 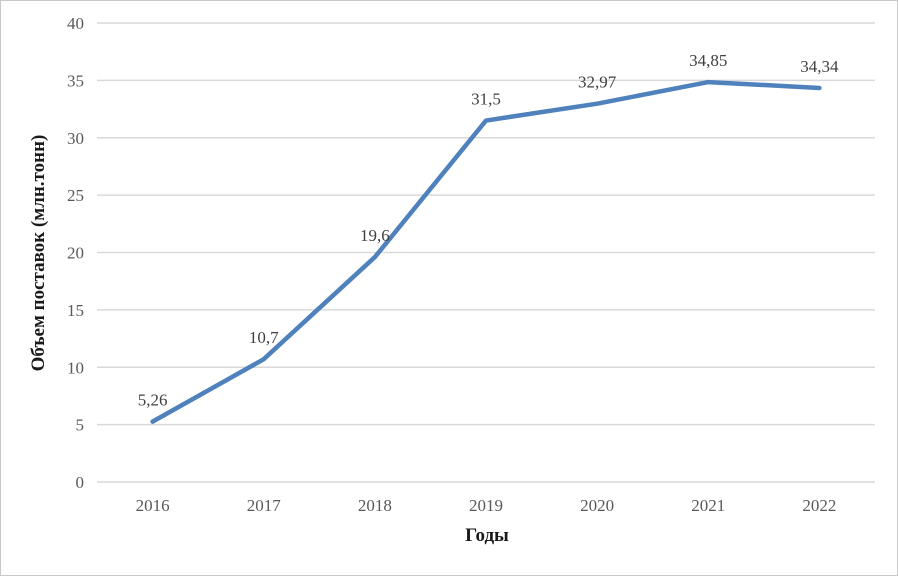 What do you see at coordinates (75, 138) in the screenshot?
I see `y-tick-label: 30` at bounding box center [75, 138].